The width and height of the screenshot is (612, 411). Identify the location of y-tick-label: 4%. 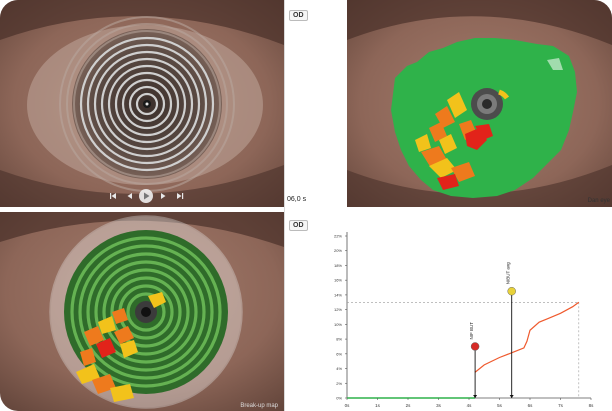
(339, 368).